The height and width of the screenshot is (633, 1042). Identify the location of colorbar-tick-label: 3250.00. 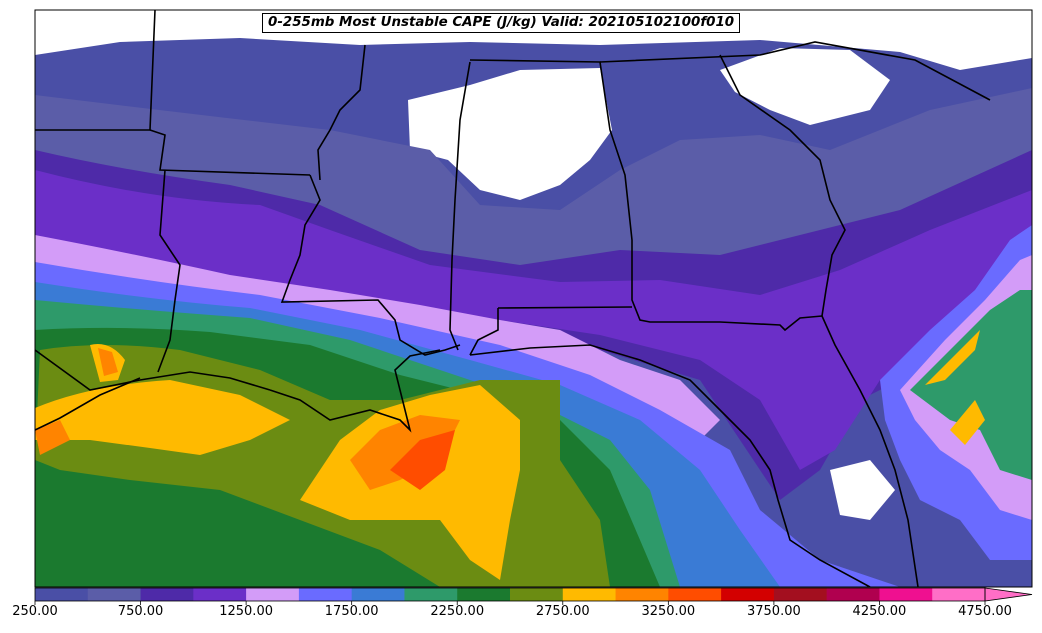
(668, 611).